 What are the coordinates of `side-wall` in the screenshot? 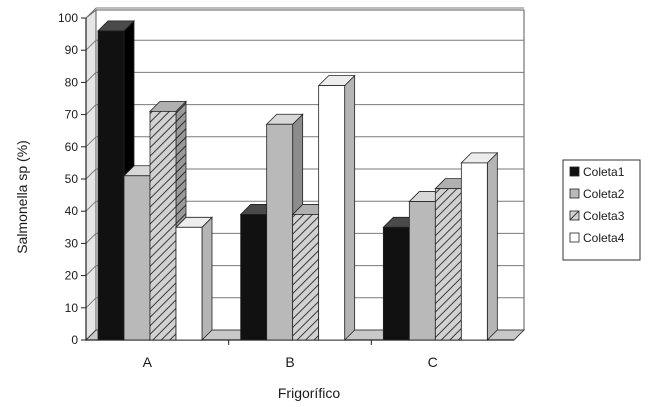 It's located at (91, 175).